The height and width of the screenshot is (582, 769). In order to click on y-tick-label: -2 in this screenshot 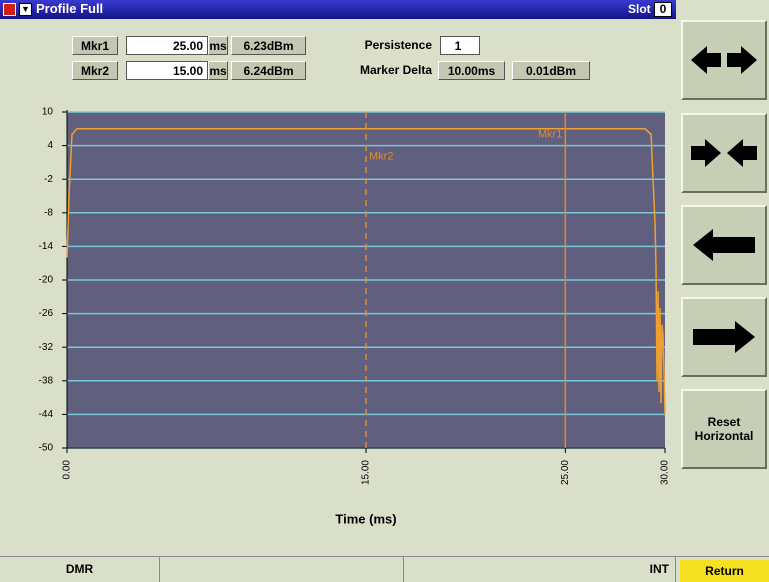, I will do `click(48, 179)`.